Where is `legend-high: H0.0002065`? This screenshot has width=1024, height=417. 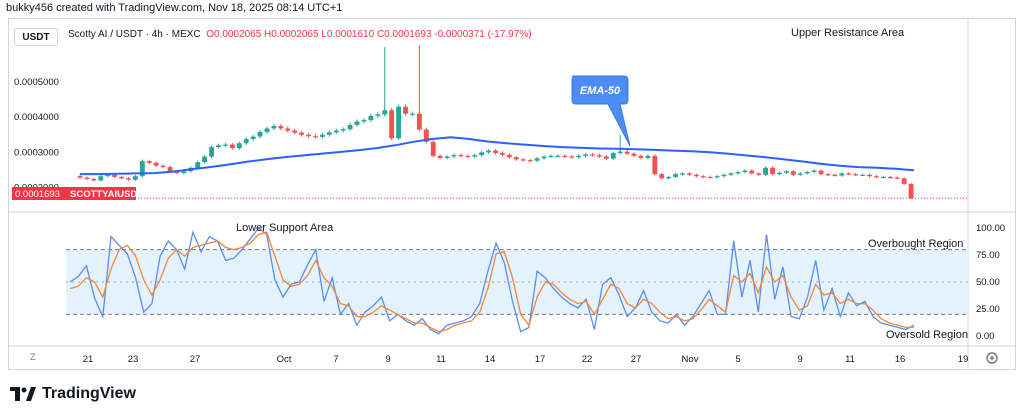
legend-high: H0.0002065 is located at coordinates (291, 34).